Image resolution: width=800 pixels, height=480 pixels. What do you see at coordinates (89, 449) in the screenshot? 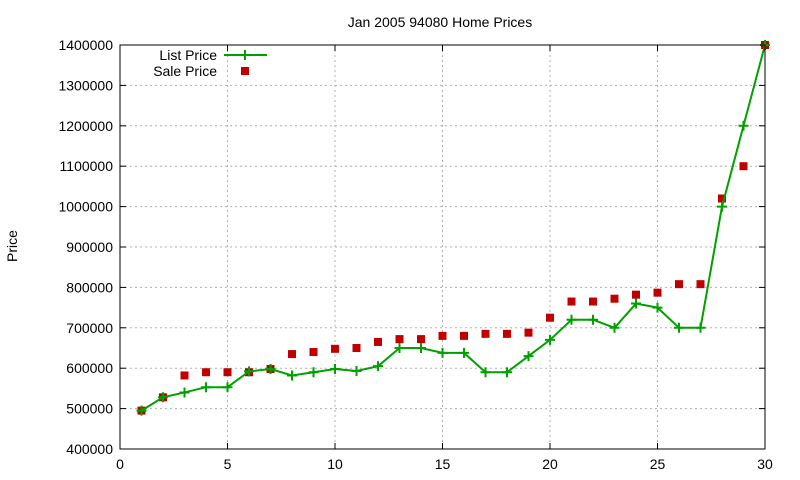
I see `y-tick-label: 400000` at bounding box center [89, 449].